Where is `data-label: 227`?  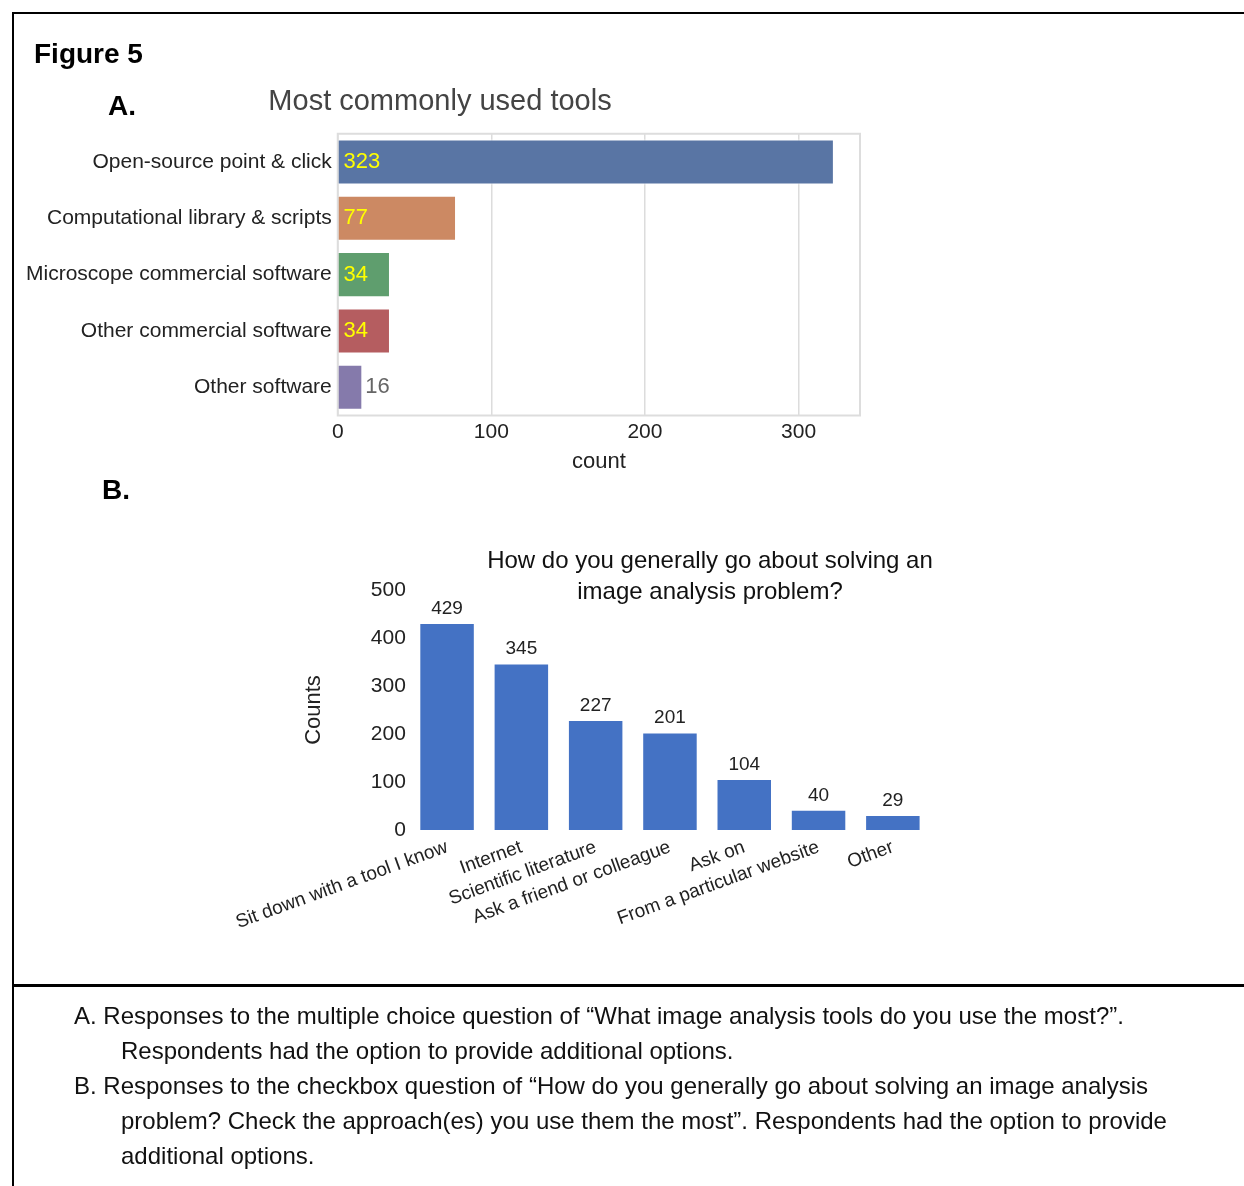
data-label: 227 is located at coordinates (595, 704).